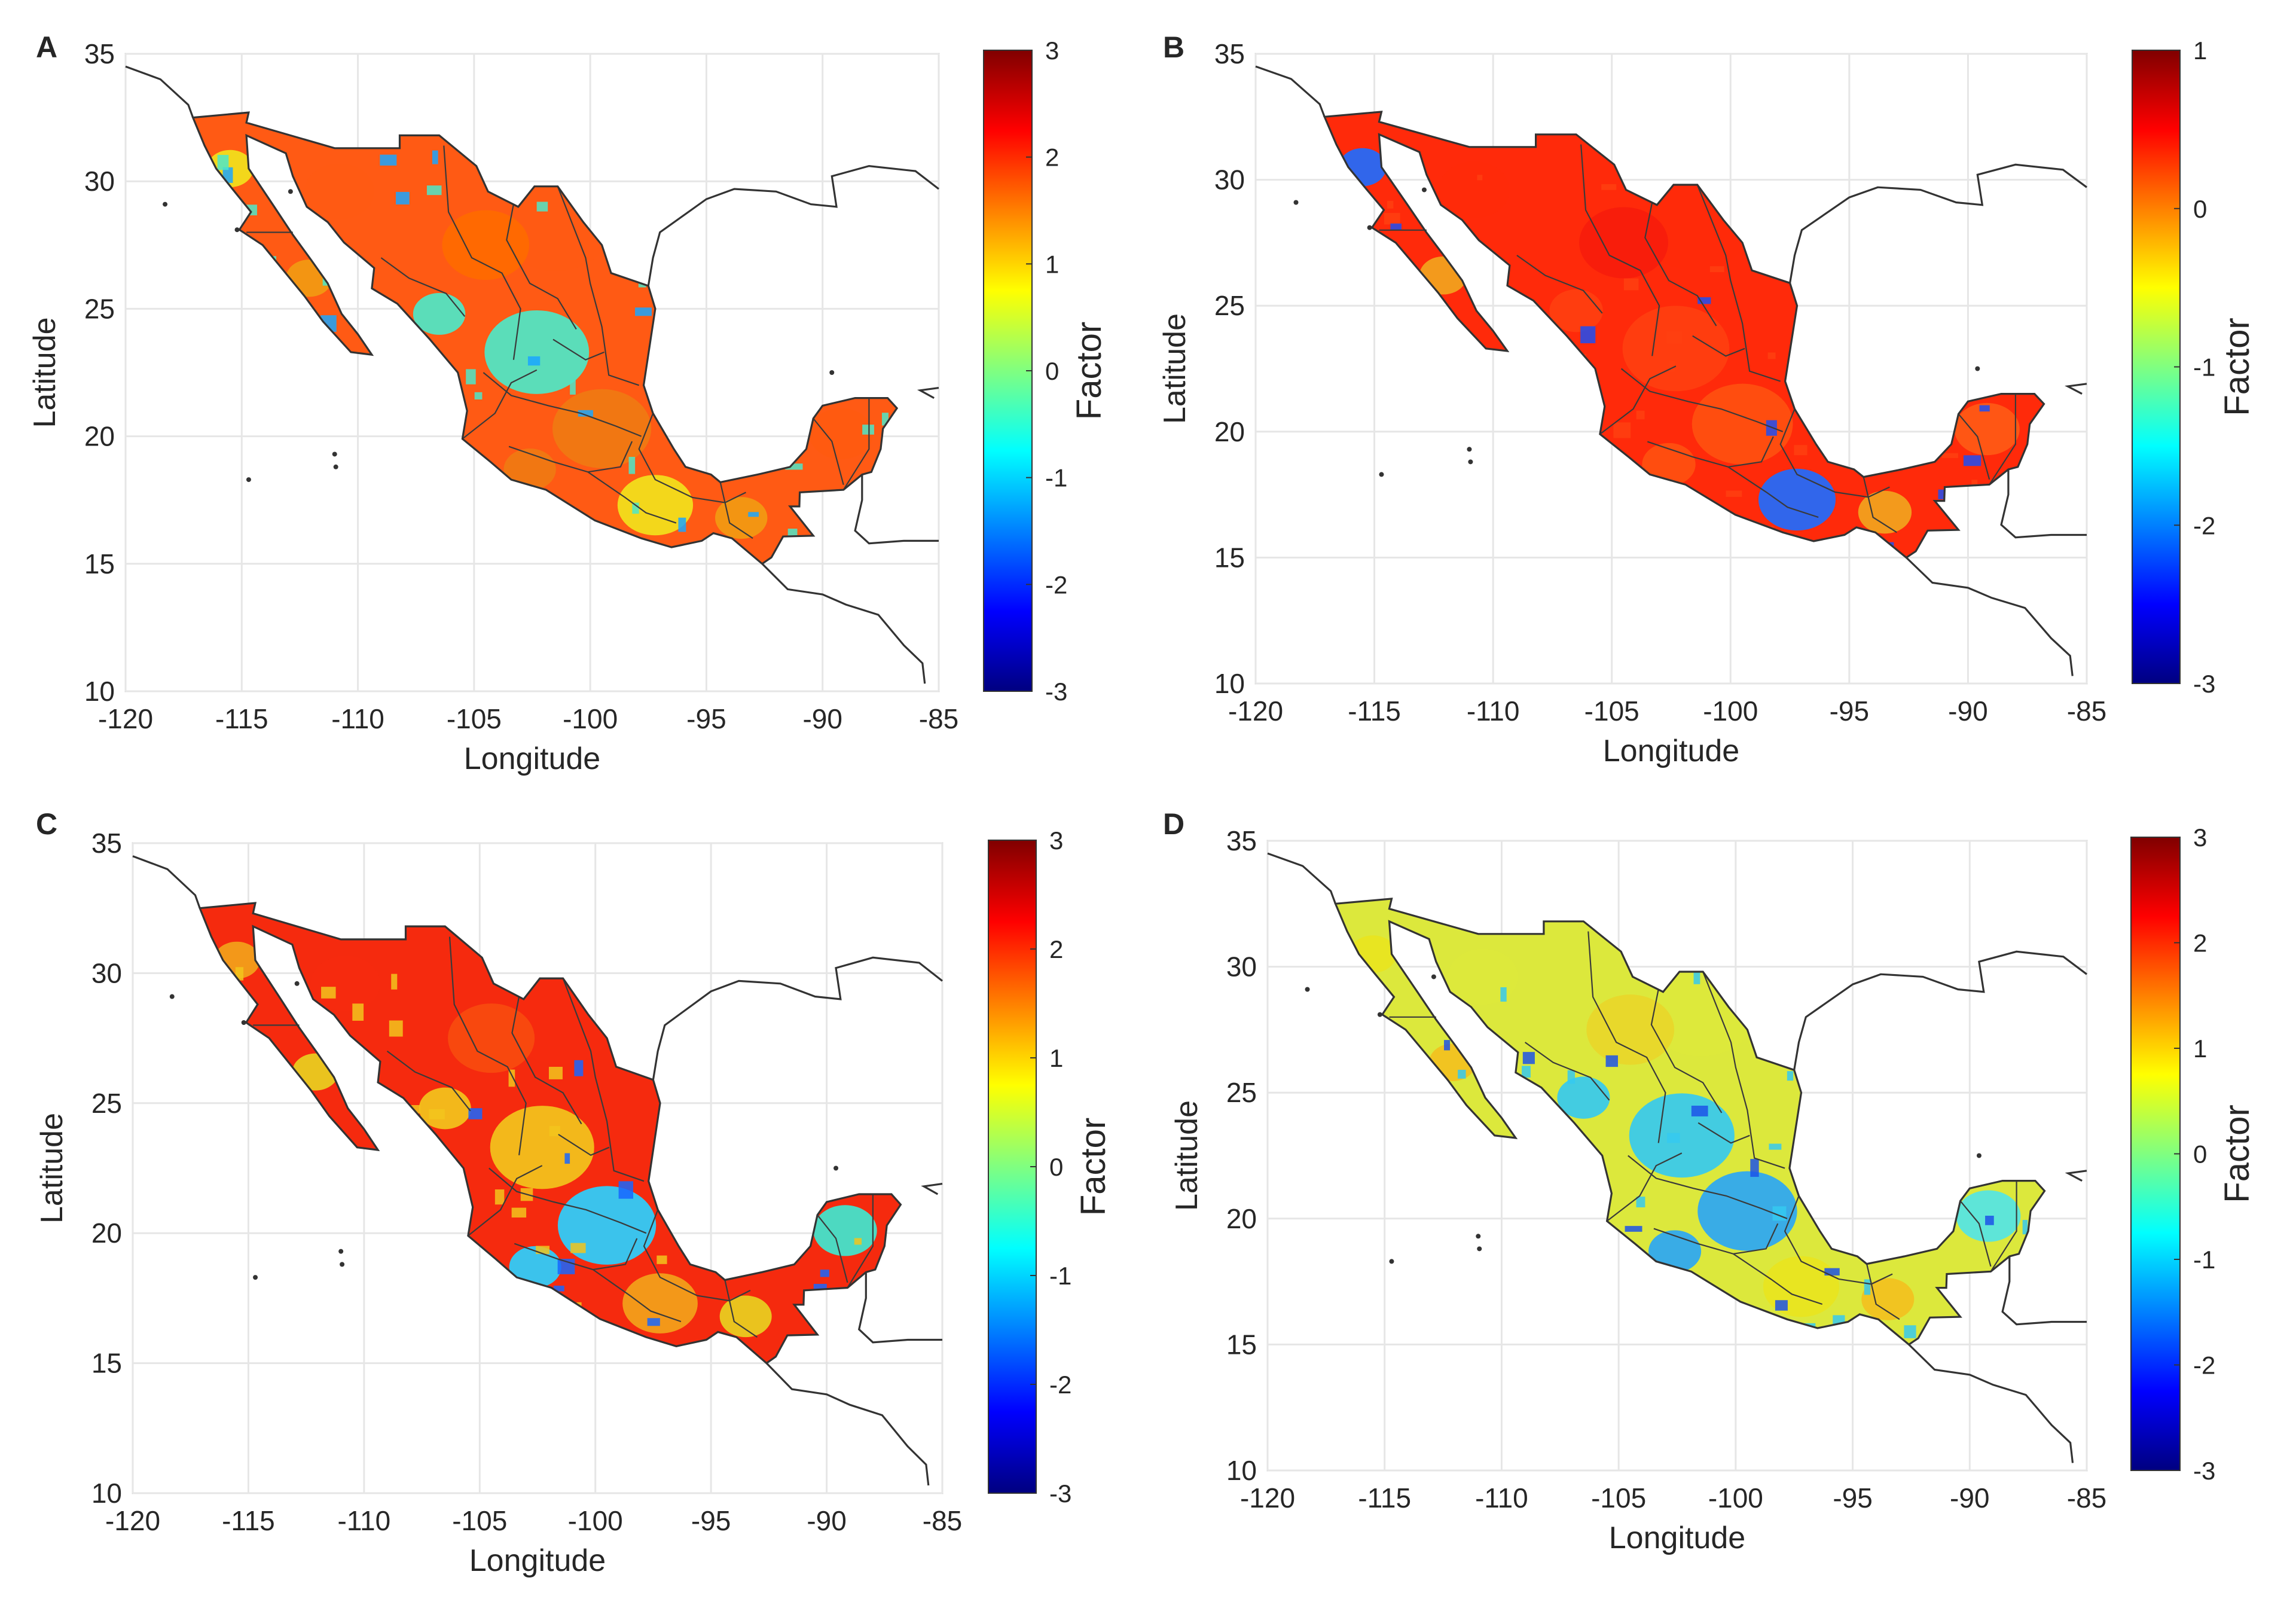 The width and height of the screenshot is (2296, 1605). I want to click on x-tick-label: -120, so click(125, 718).